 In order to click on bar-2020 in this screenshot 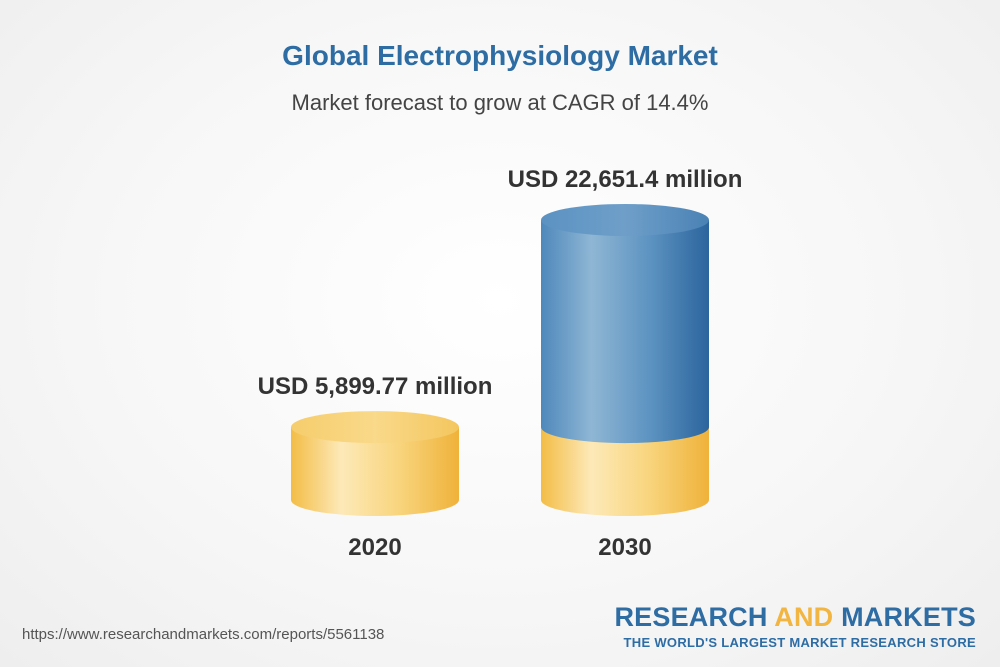, I will do `click(375, 463)`.